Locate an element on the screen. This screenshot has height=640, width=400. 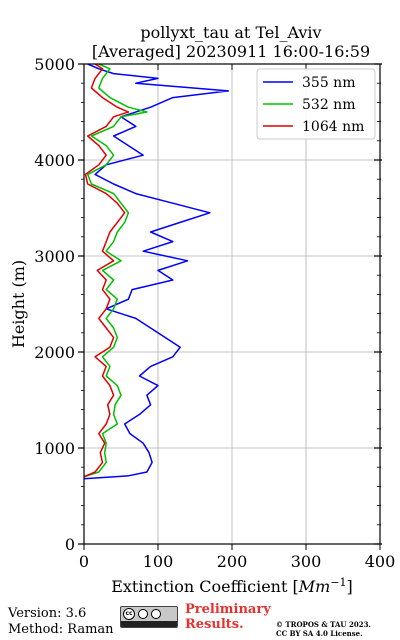
x-tick-label: 200 is located at coordinates (232, 561).